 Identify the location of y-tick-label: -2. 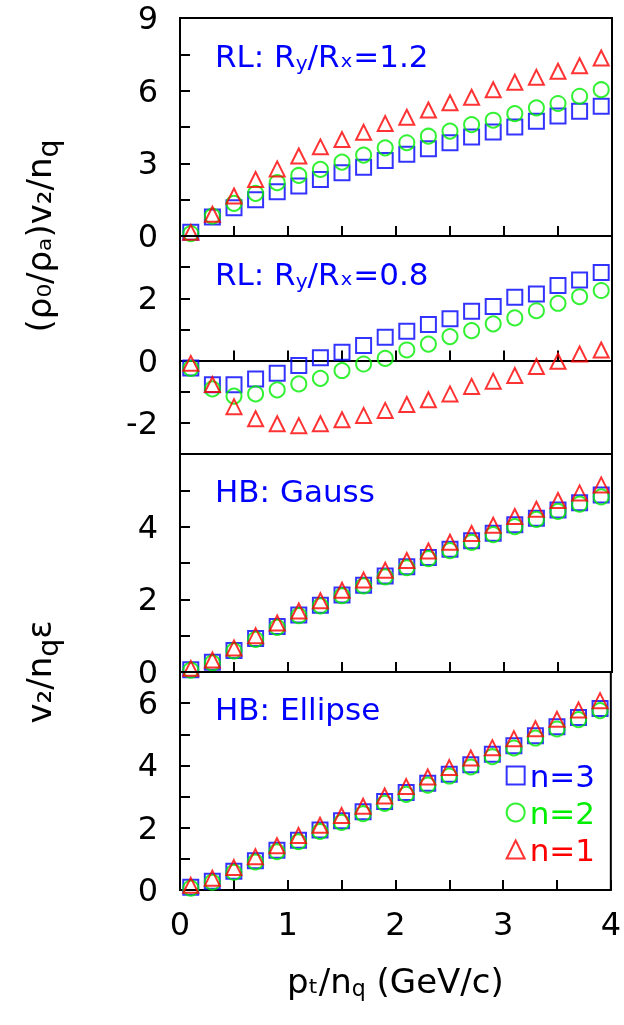
(142, 422).